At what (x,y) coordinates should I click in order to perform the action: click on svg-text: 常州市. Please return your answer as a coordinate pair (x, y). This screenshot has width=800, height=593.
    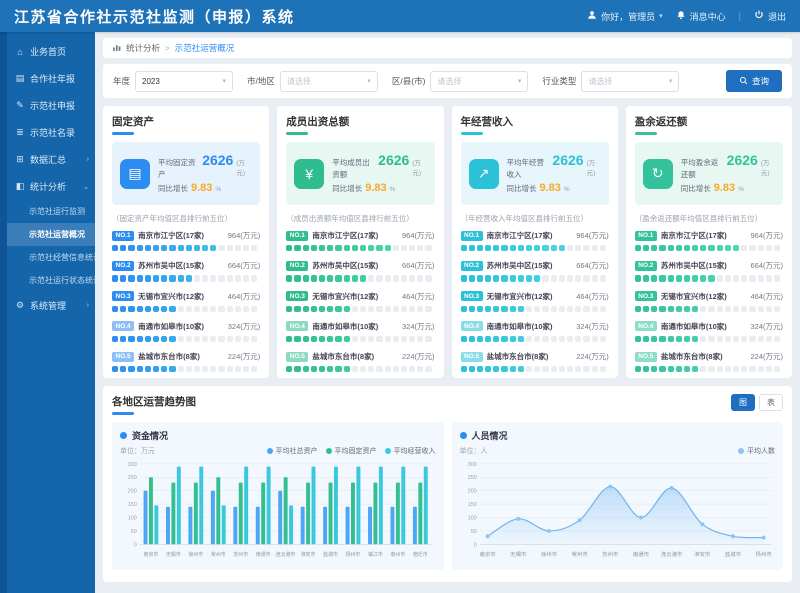
    Looking at the image, I should click on (579, 554).